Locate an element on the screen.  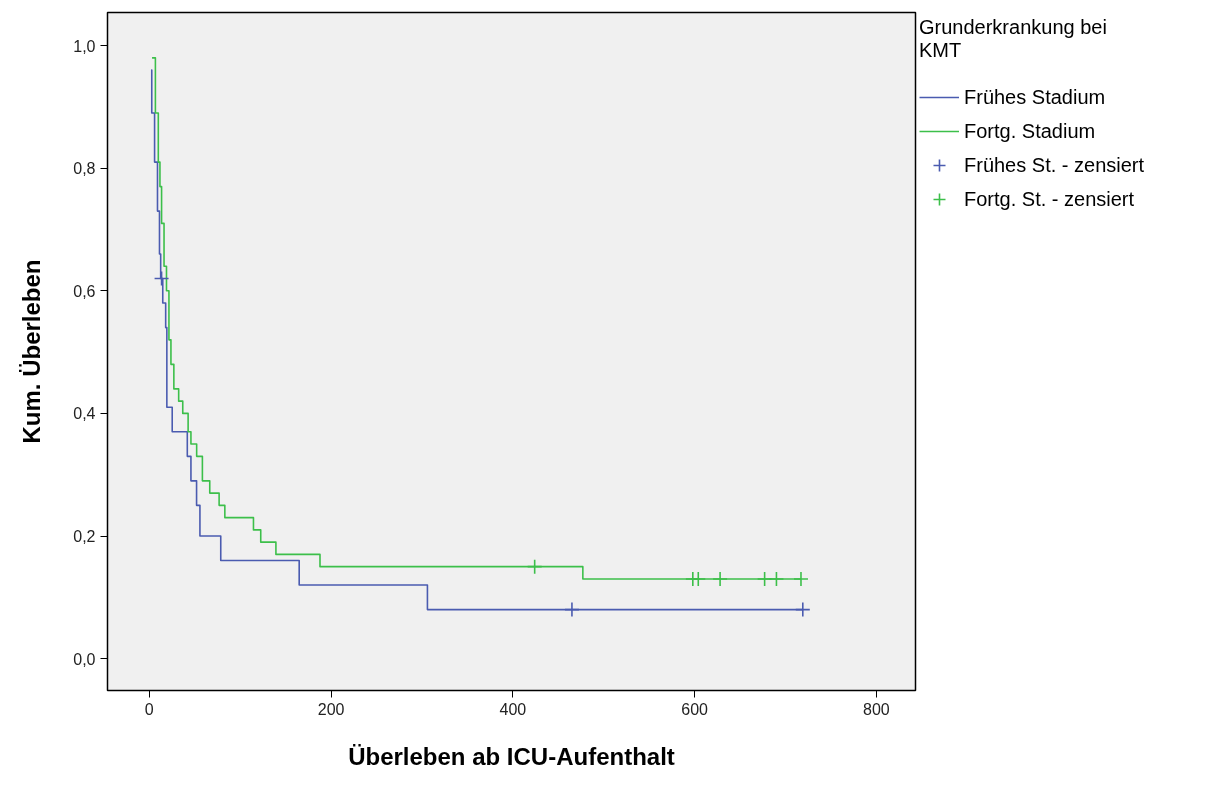
x-axis-title: Überleben ab ICU-Aufenthalt is located at coordinates (511, 756).